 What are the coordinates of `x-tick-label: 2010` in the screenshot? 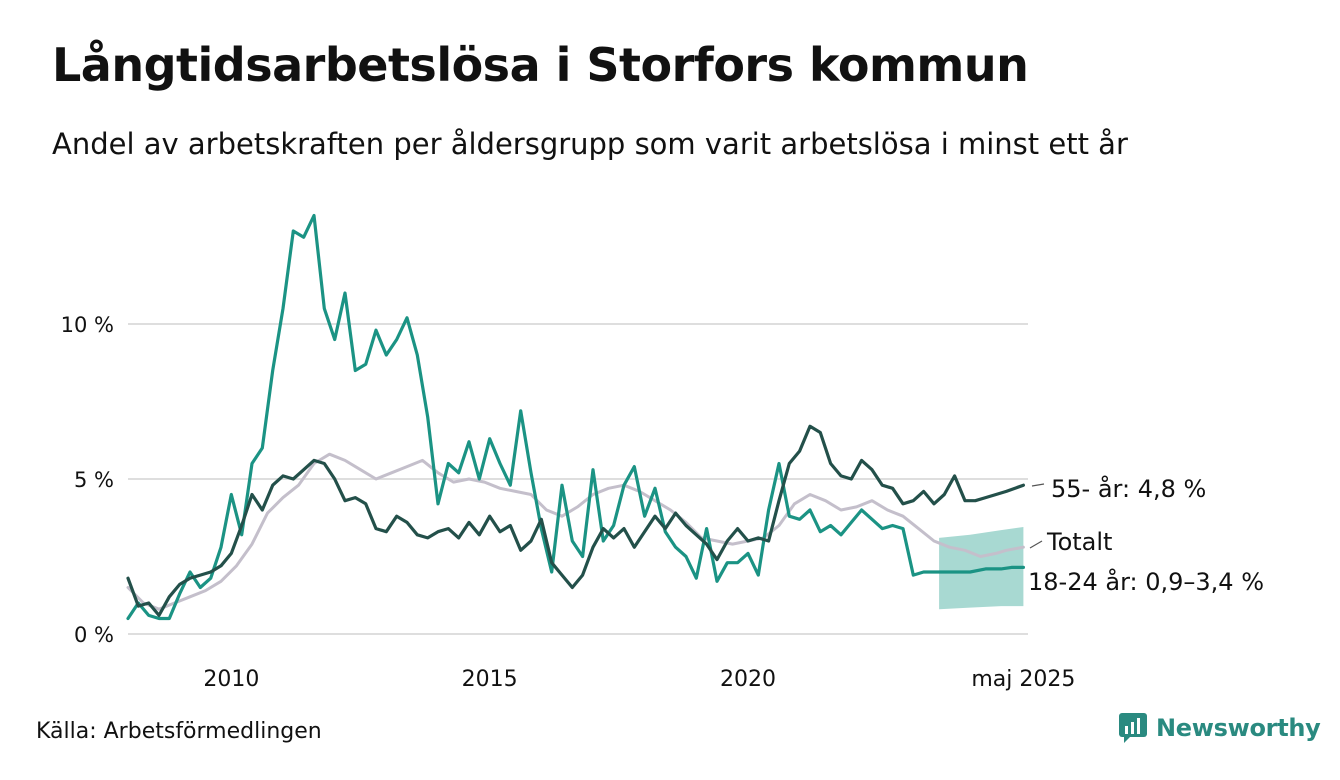 It's located at (231, 679).